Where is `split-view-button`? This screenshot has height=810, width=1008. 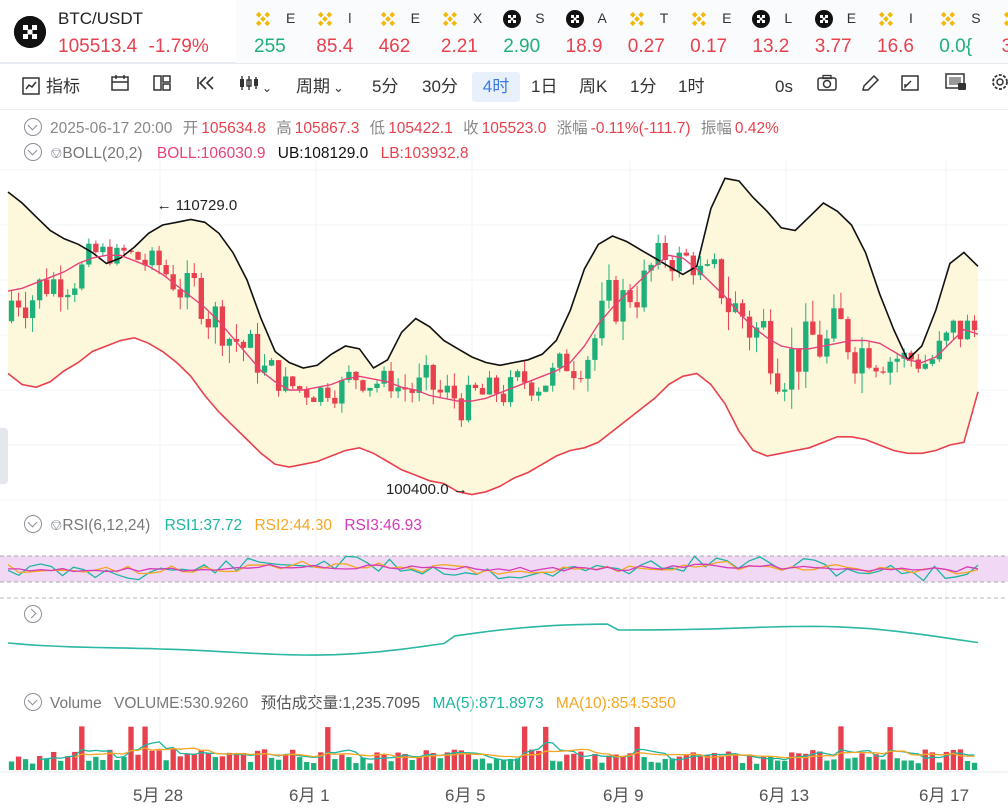
split-view-button is located at coordinates (162, 87).